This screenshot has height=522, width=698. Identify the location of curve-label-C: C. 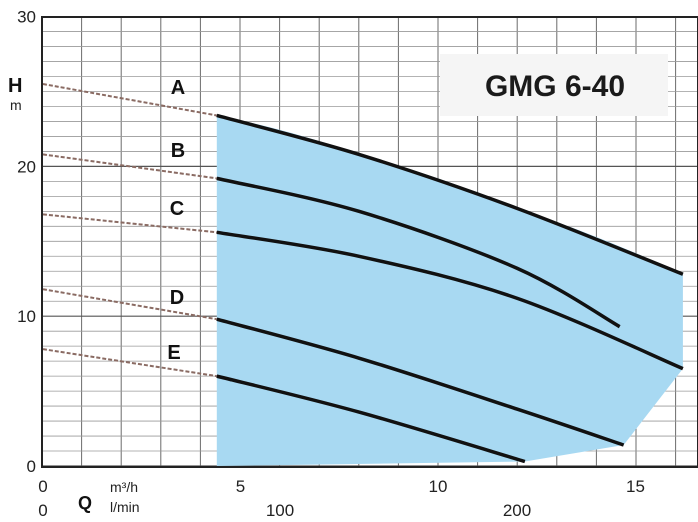
(177, 209).